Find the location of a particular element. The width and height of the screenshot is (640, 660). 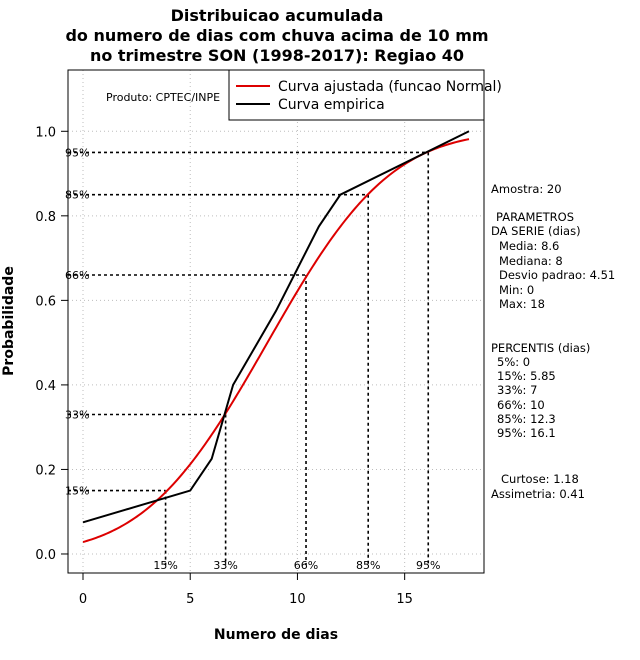

percentile-xlabel-0: 15% is located at coordinates (165, 565).